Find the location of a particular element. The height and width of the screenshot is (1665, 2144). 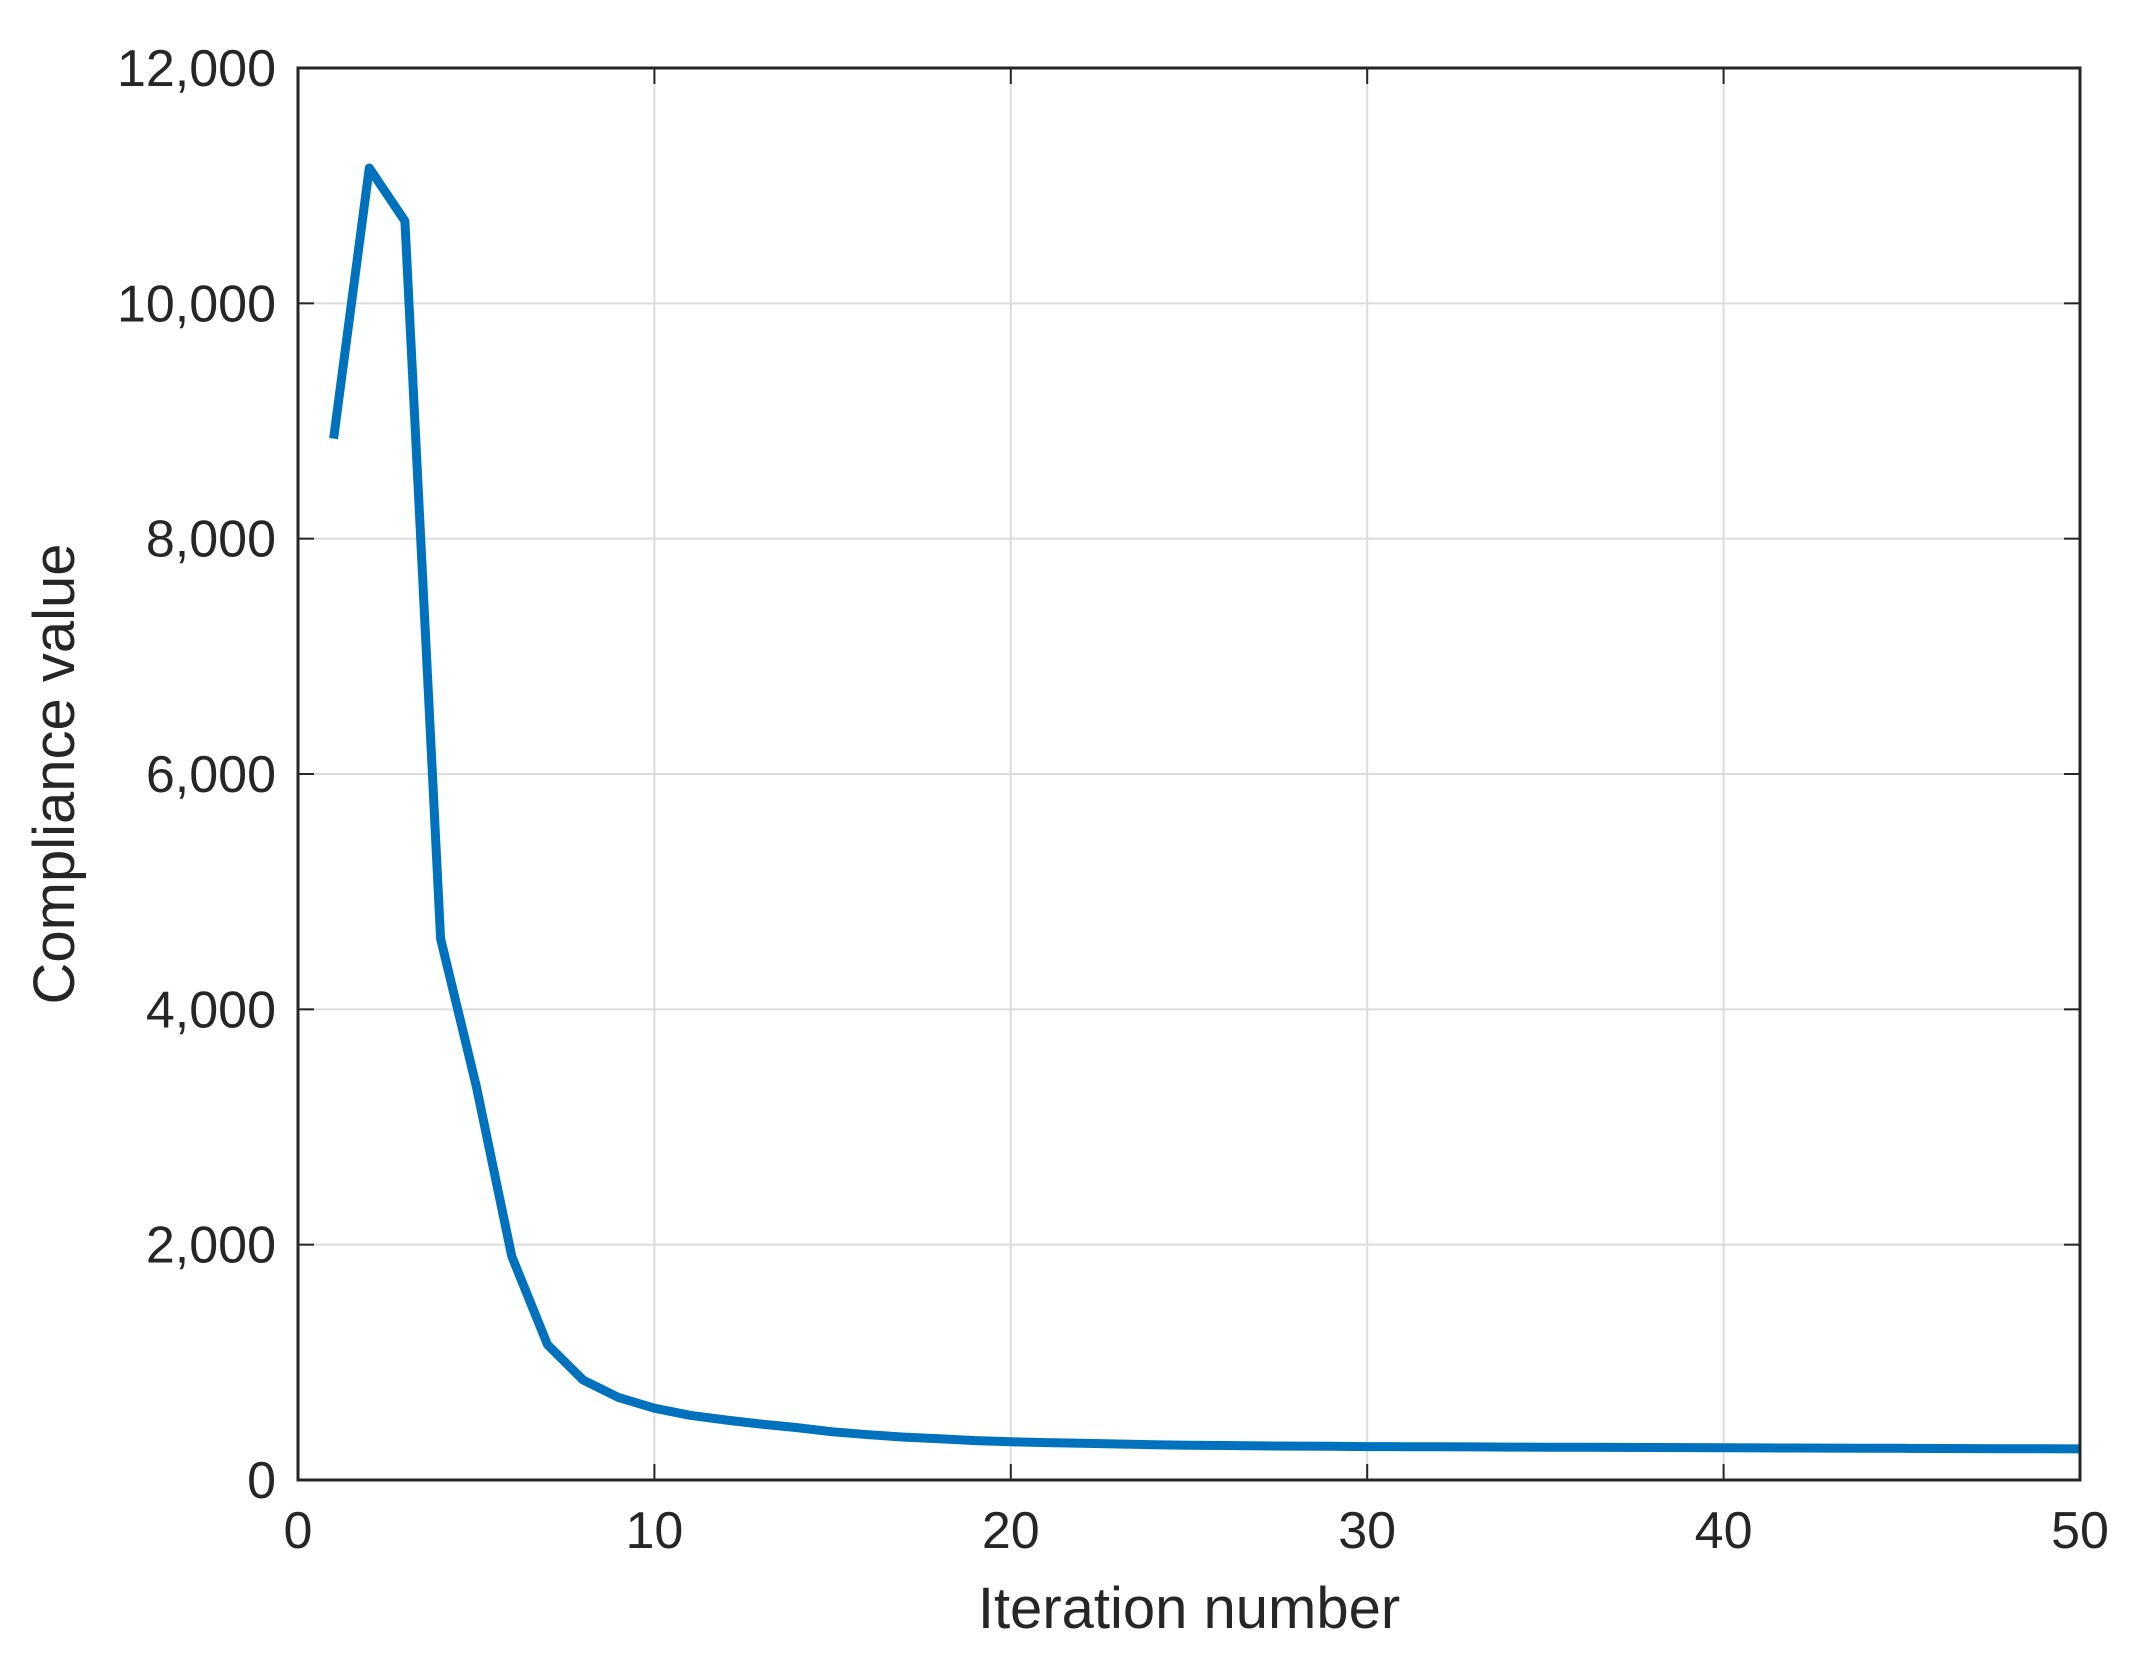

x-tick-label: 0 is located at coordinates (298, 1531).